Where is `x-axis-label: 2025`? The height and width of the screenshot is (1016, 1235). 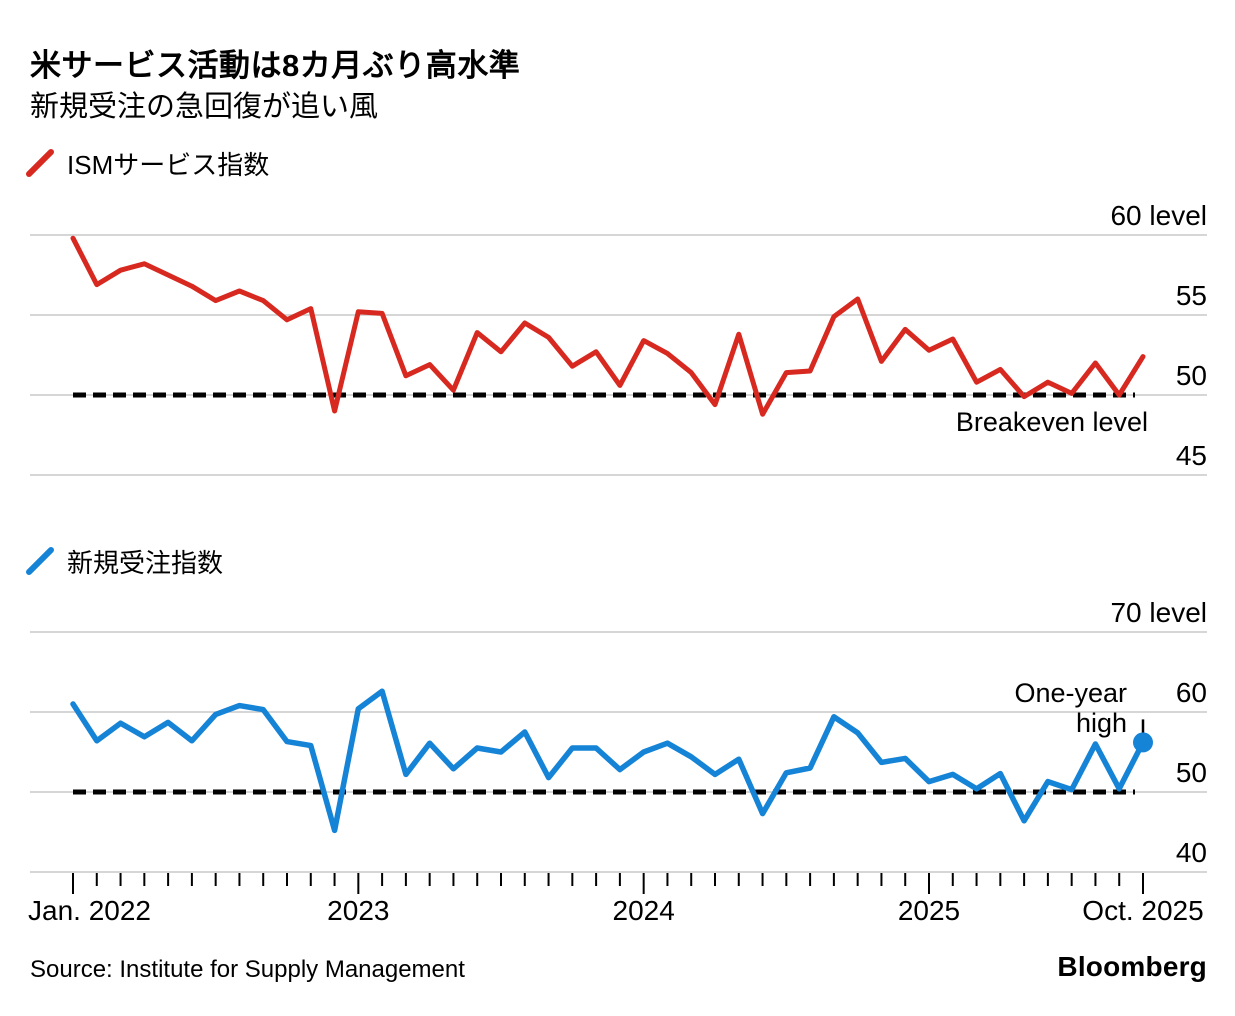
x-axis-label: 2025 is located at coordinates (929, 910).